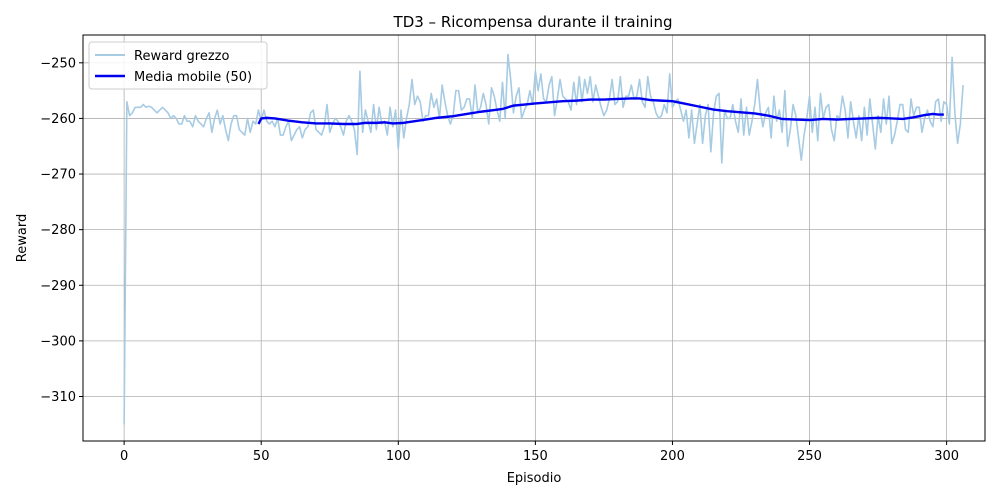 This screenshot has width=1000, height=500. Describe the element at coordinates (58, 286) in the screenshot. I see `y-tick-label: −290` at that location.